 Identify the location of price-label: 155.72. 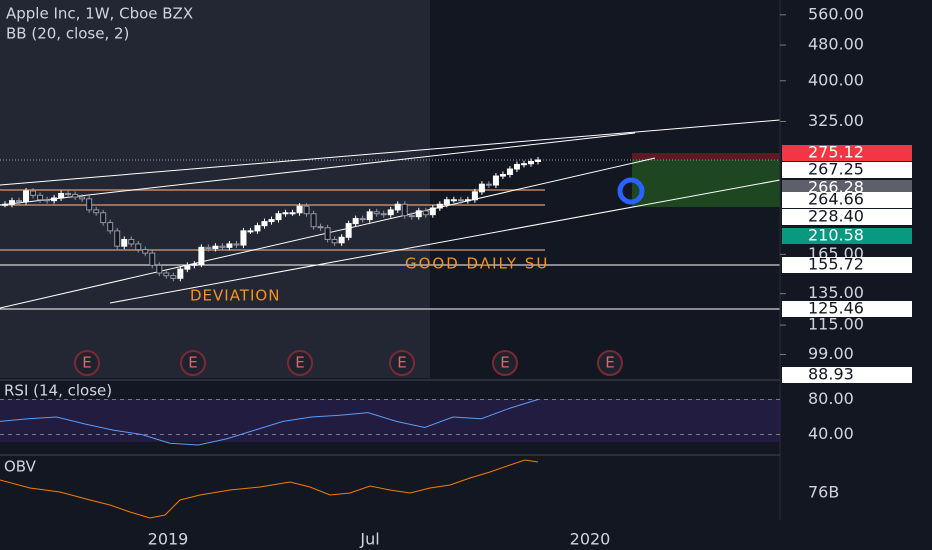
(836, 264).